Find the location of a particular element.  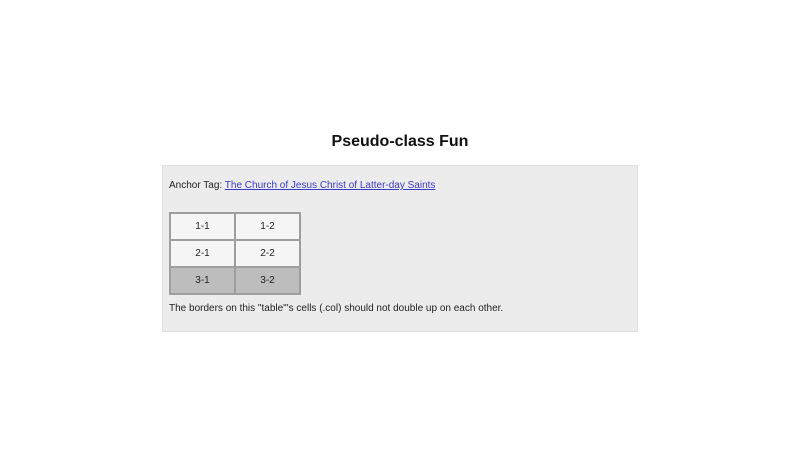

table-row-3: 3-1 3-2 is located at coordinates (235, 280).